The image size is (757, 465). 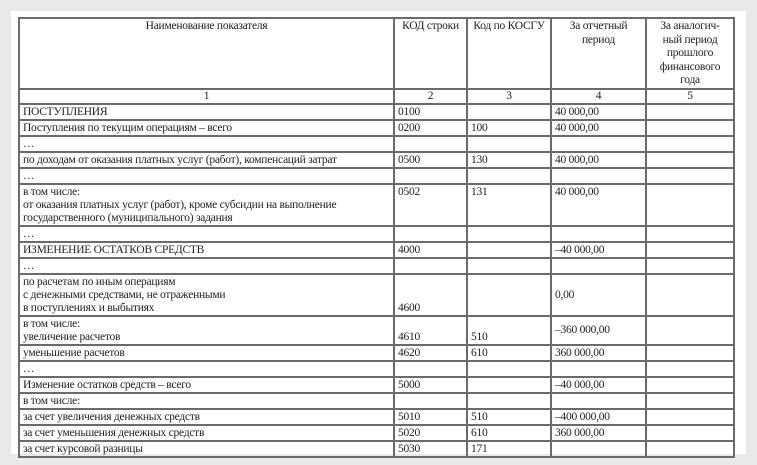 I want to click on row-code: 5000, so click(x=430, y=384).